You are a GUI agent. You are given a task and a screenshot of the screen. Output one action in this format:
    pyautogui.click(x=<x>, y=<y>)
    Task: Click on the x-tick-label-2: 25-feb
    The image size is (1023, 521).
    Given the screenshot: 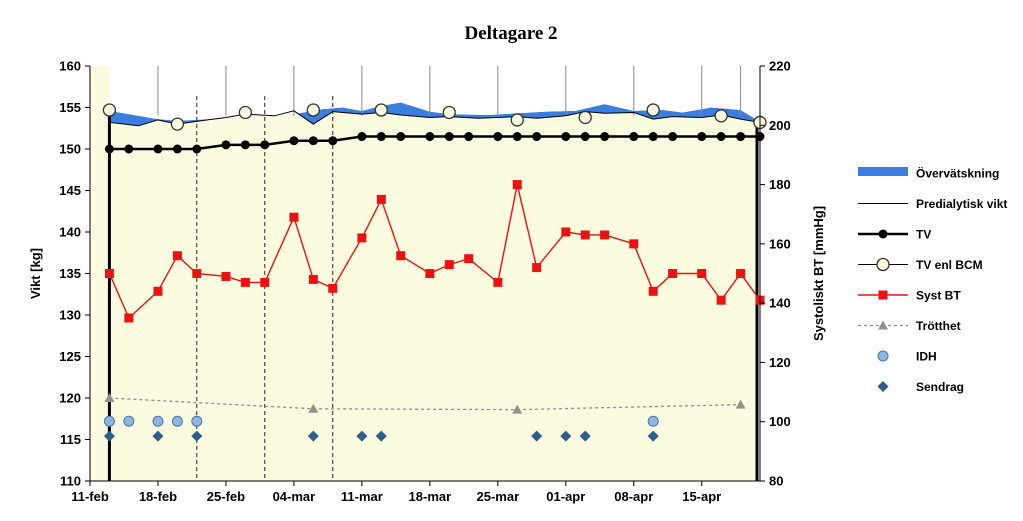 What is the action you would take?
    pyautogui.click(x=226, y=496)
    